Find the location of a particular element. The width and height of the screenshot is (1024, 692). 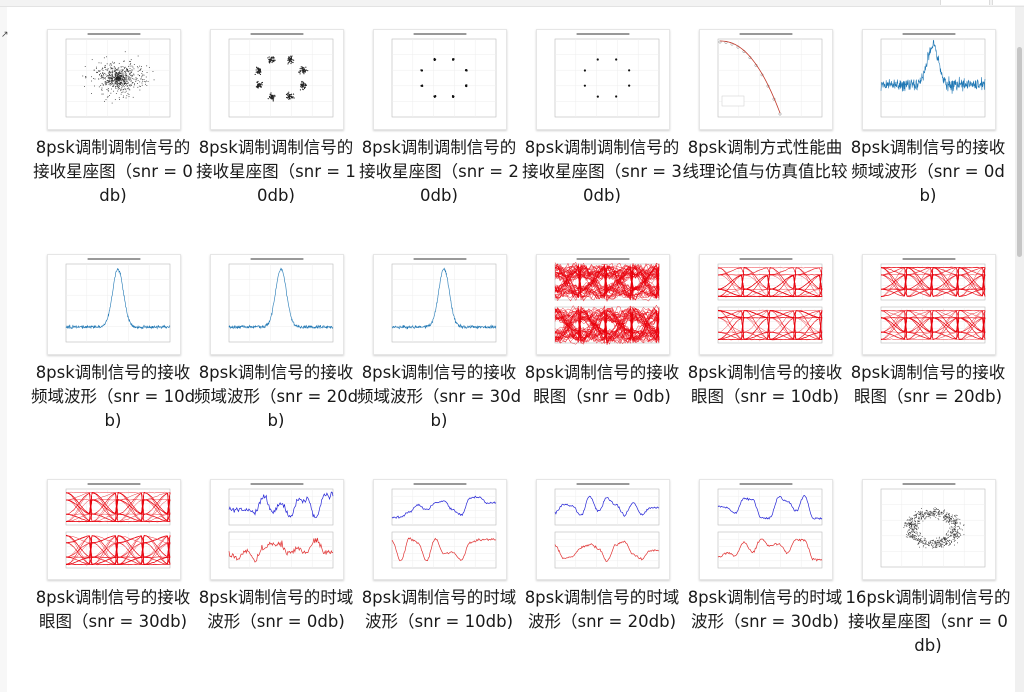

file-item: 8psk调制信号的接收频域波形（snr = 10db) is located at coordinates (108, 354).